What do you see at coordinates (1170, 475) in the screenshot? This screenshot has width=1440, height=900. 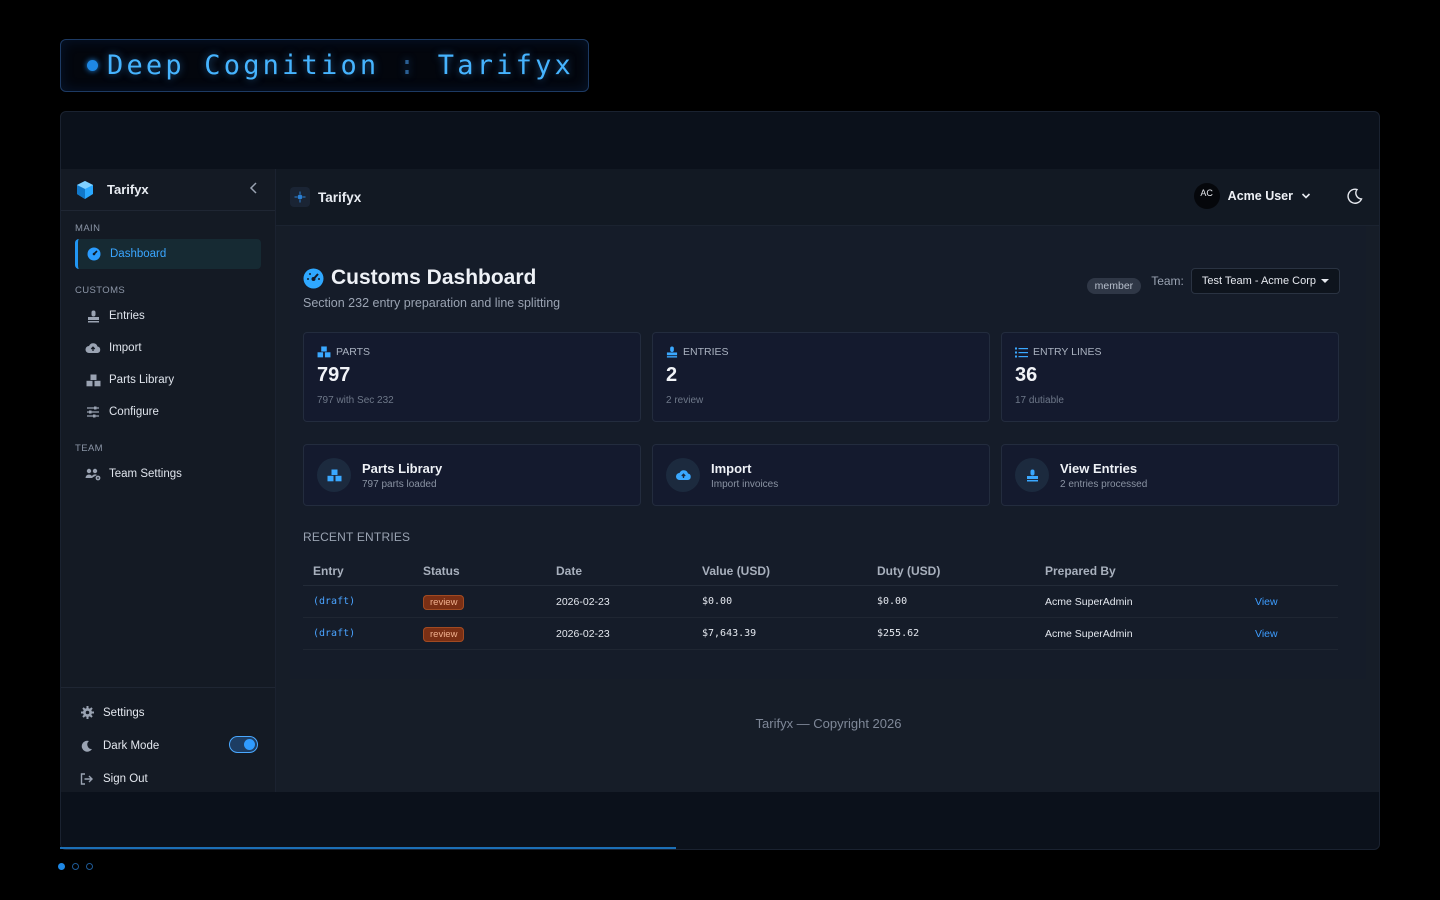 I see `quick-link-view-entries: View Entries 2 entries processed` at bounding box center [1170, 475].